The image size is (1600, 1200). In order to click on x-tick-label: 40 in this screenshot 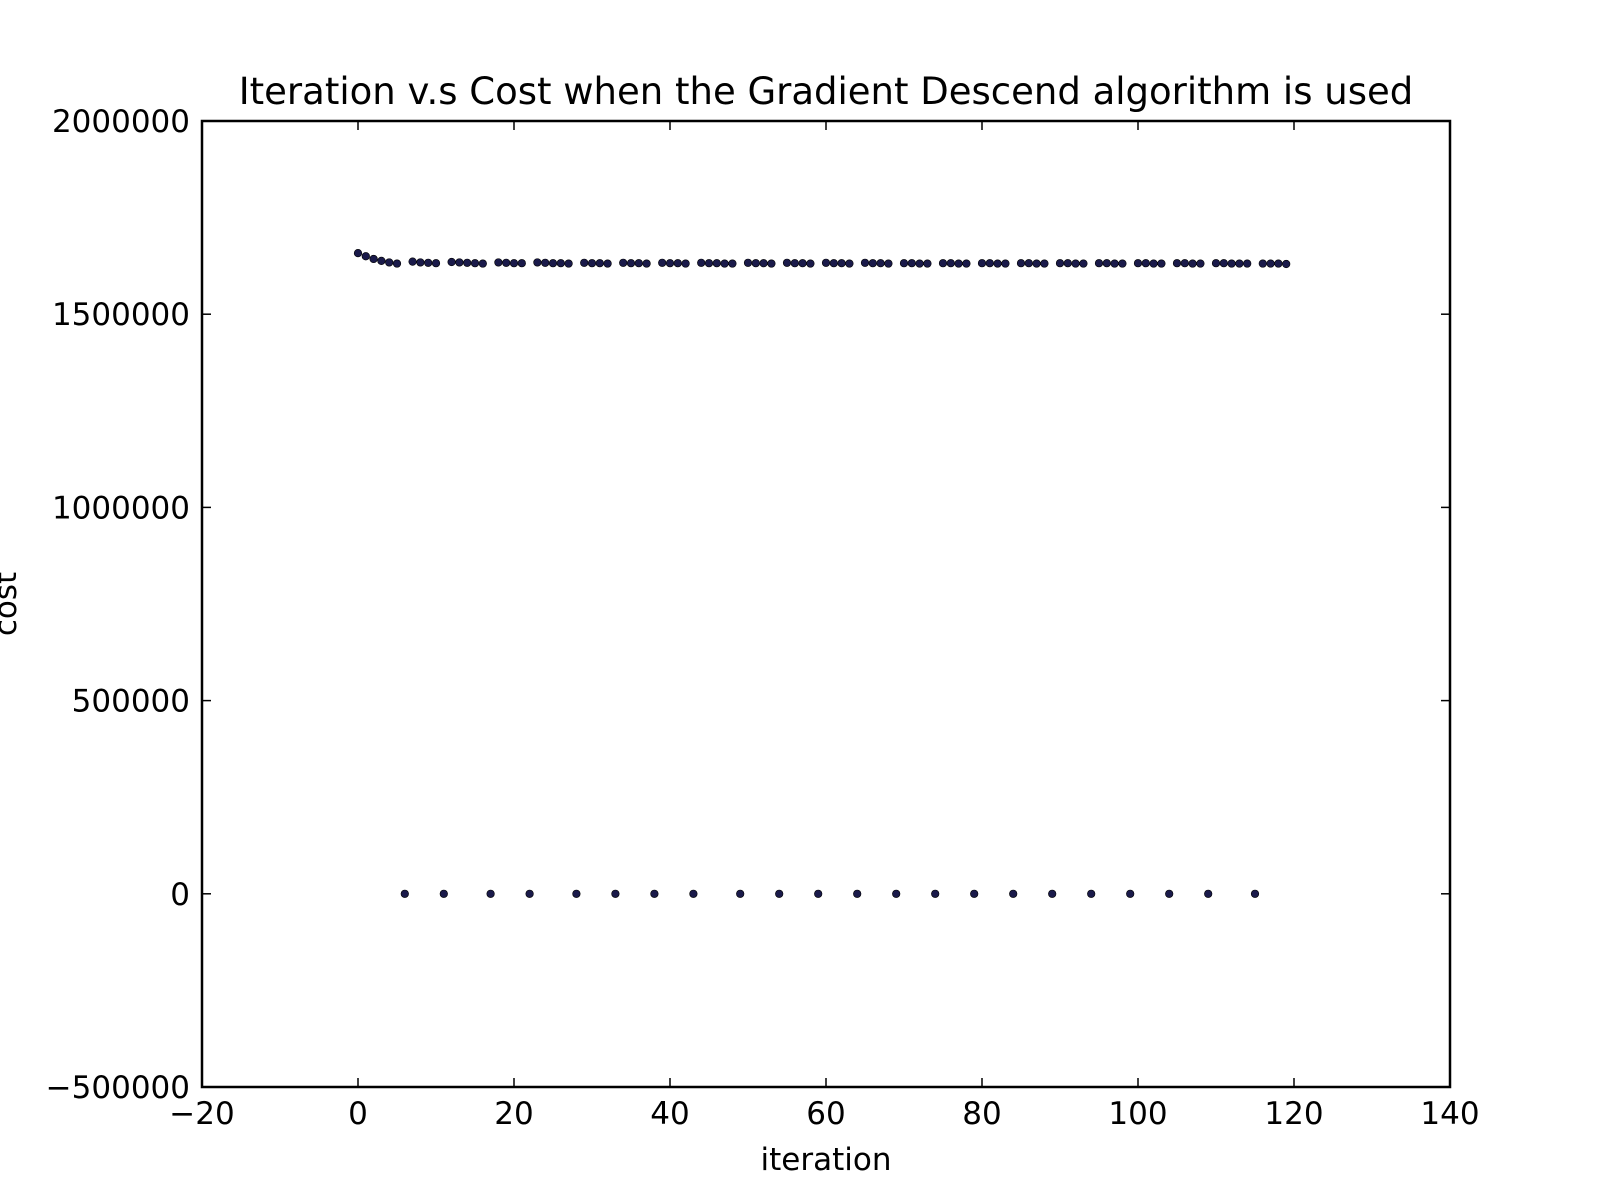, I will do `click(669, 1114)`.